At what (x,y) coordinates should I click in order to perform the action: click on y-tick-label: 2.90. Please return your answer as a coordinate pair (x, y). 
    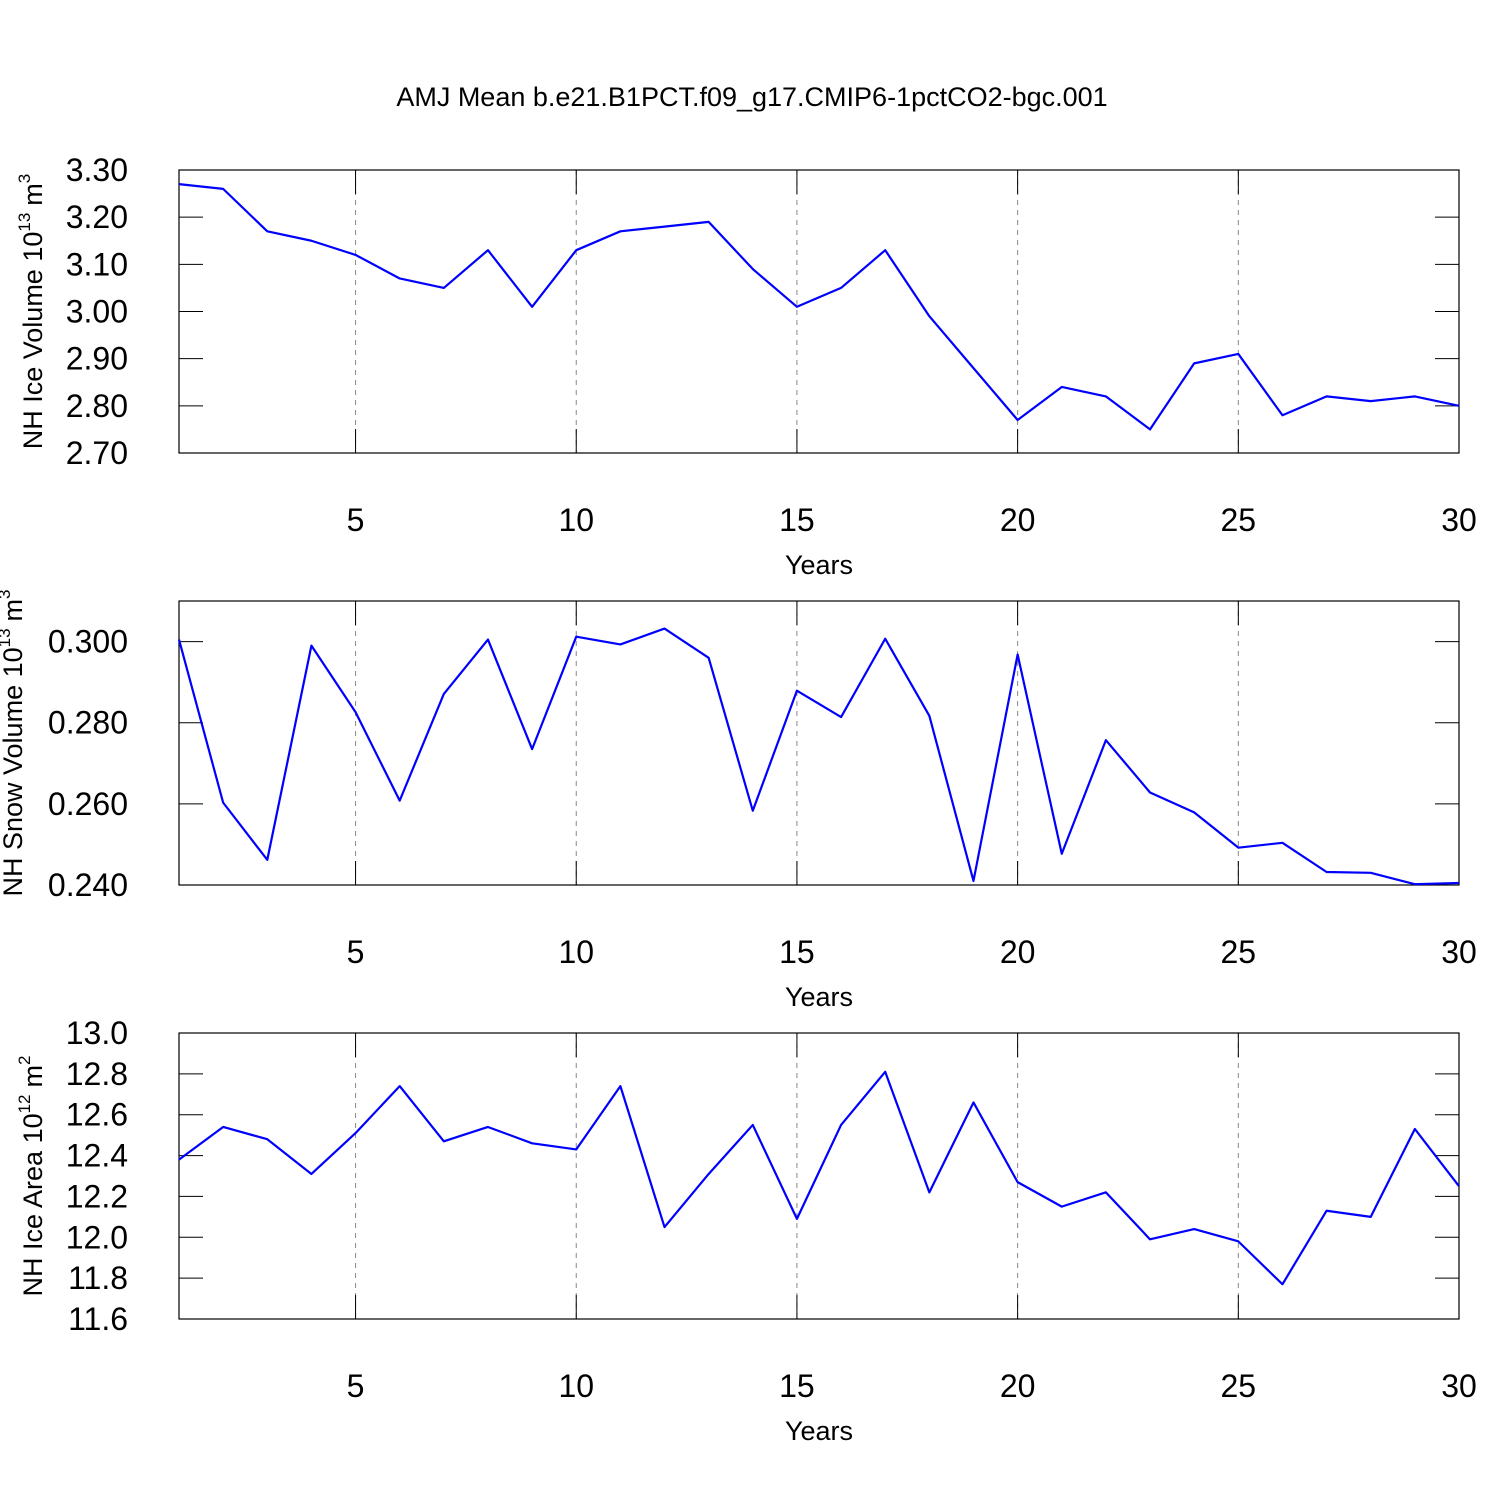
    Looking at the image, I should click on (97, 359).